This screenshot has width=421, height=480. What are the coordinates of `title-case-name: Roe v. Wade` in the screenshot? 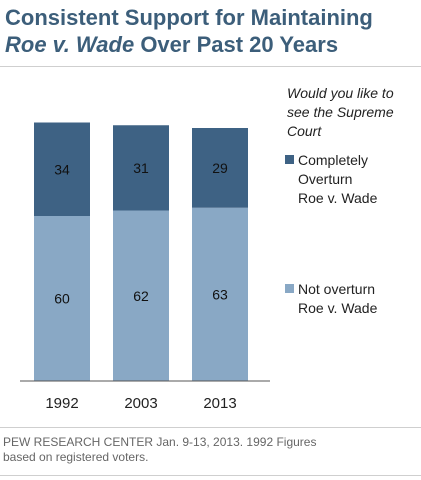 It's located at (70, 44).